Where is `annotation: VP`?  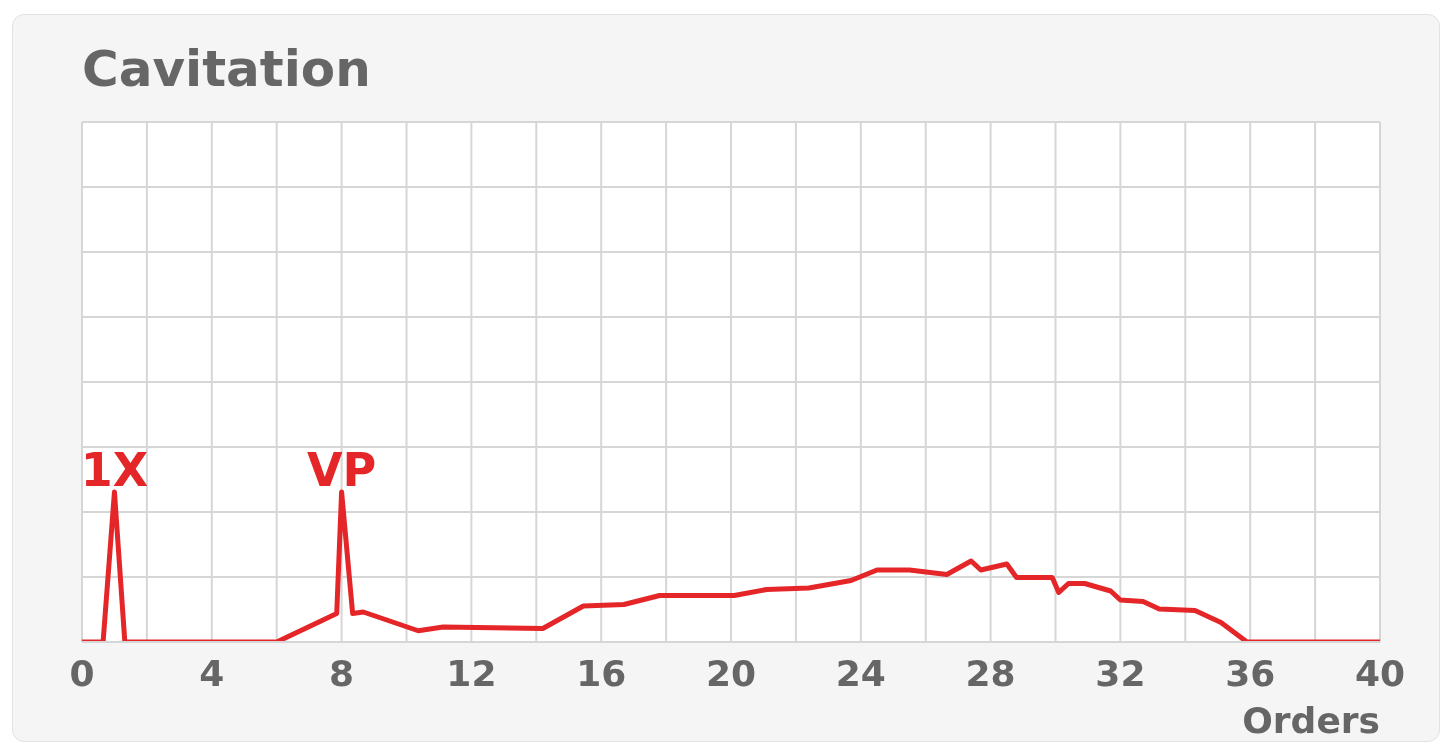
annotation: VP is located at coordinates (341, 470).